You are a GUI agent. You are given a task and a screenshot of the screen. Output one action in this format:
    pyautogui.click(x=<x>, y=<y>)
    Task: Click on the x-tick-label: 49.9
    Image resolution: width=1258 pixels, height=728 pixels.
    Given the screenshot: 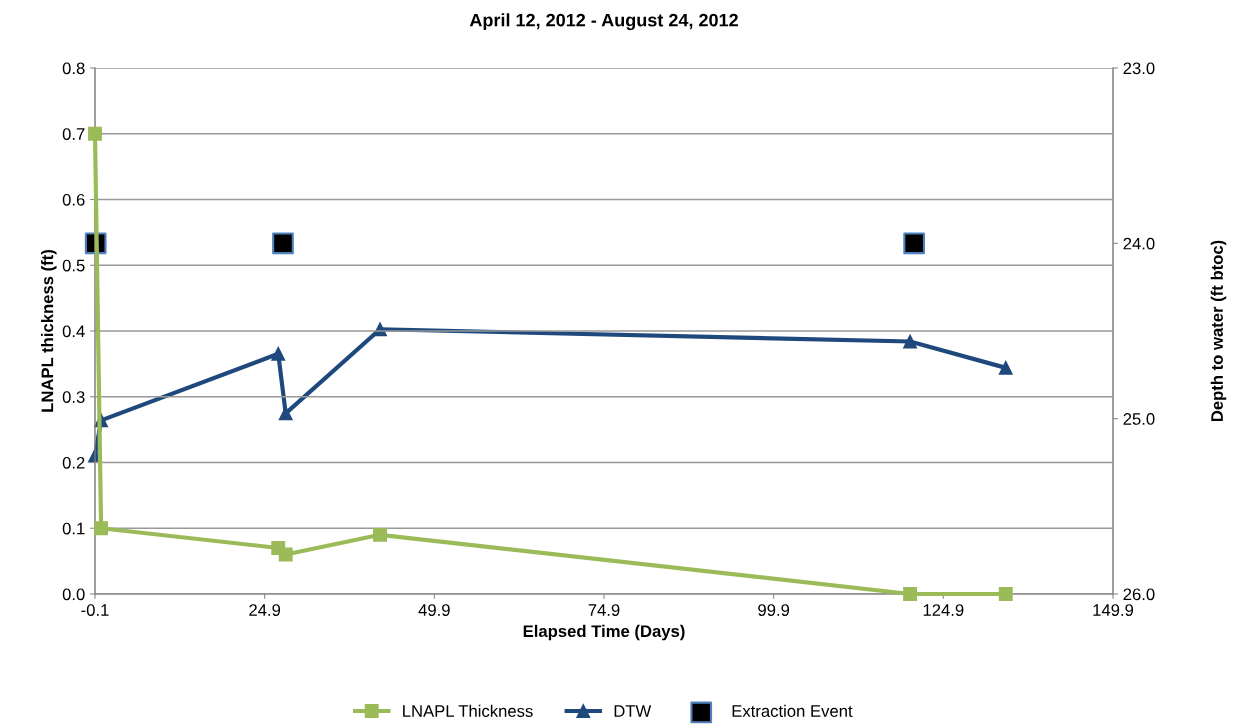 What is the action you would take?
    pyautogui.click(x=434, y=610)
    